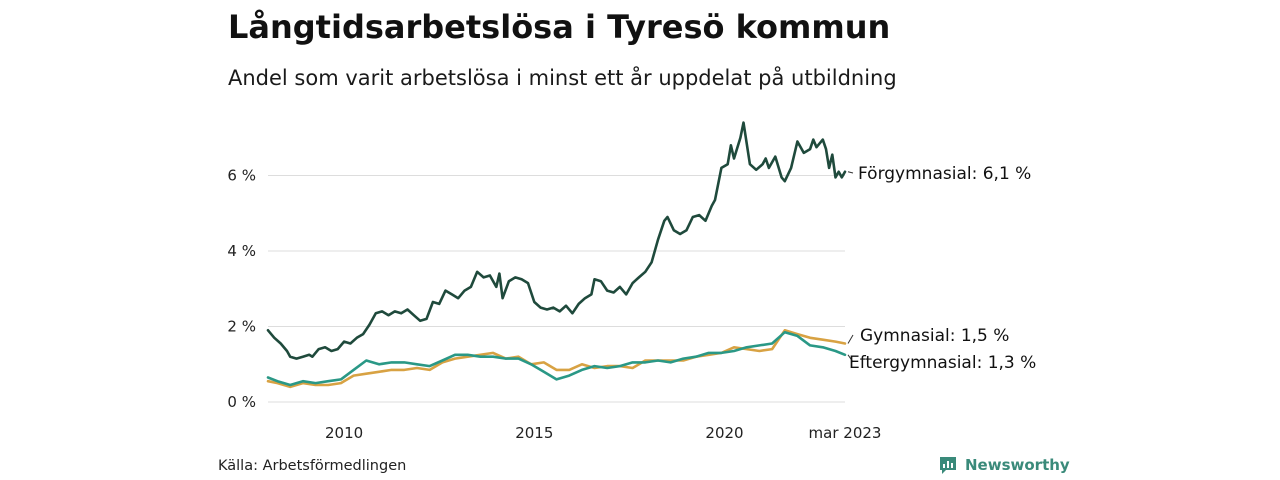 The width and height of the screenshot is (1280, 480). I want to click on series-end-label: Gymnasial: 1,5 %, so click(934, 336).